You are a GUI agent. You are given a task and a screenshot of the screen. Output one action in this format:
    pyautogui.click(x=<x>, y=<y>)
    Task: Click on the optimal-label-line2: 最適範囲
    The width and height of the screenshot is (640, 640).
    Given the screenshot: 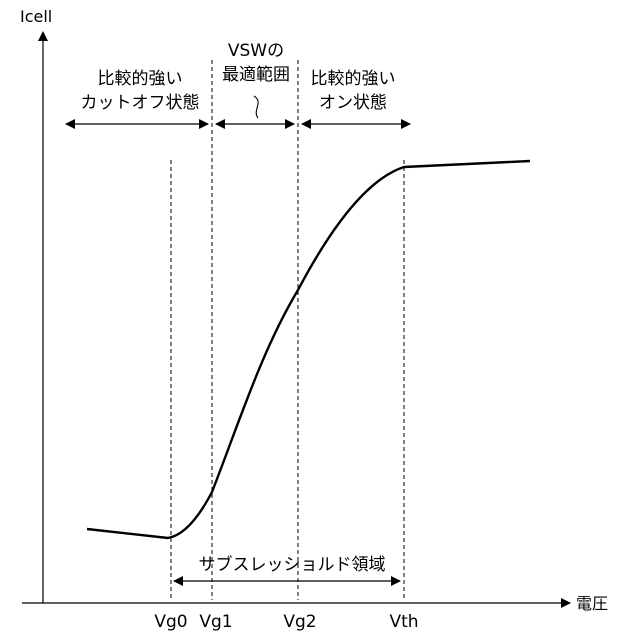 What is the action you would take?
    pyautogui.click(x=256, y=75)
    